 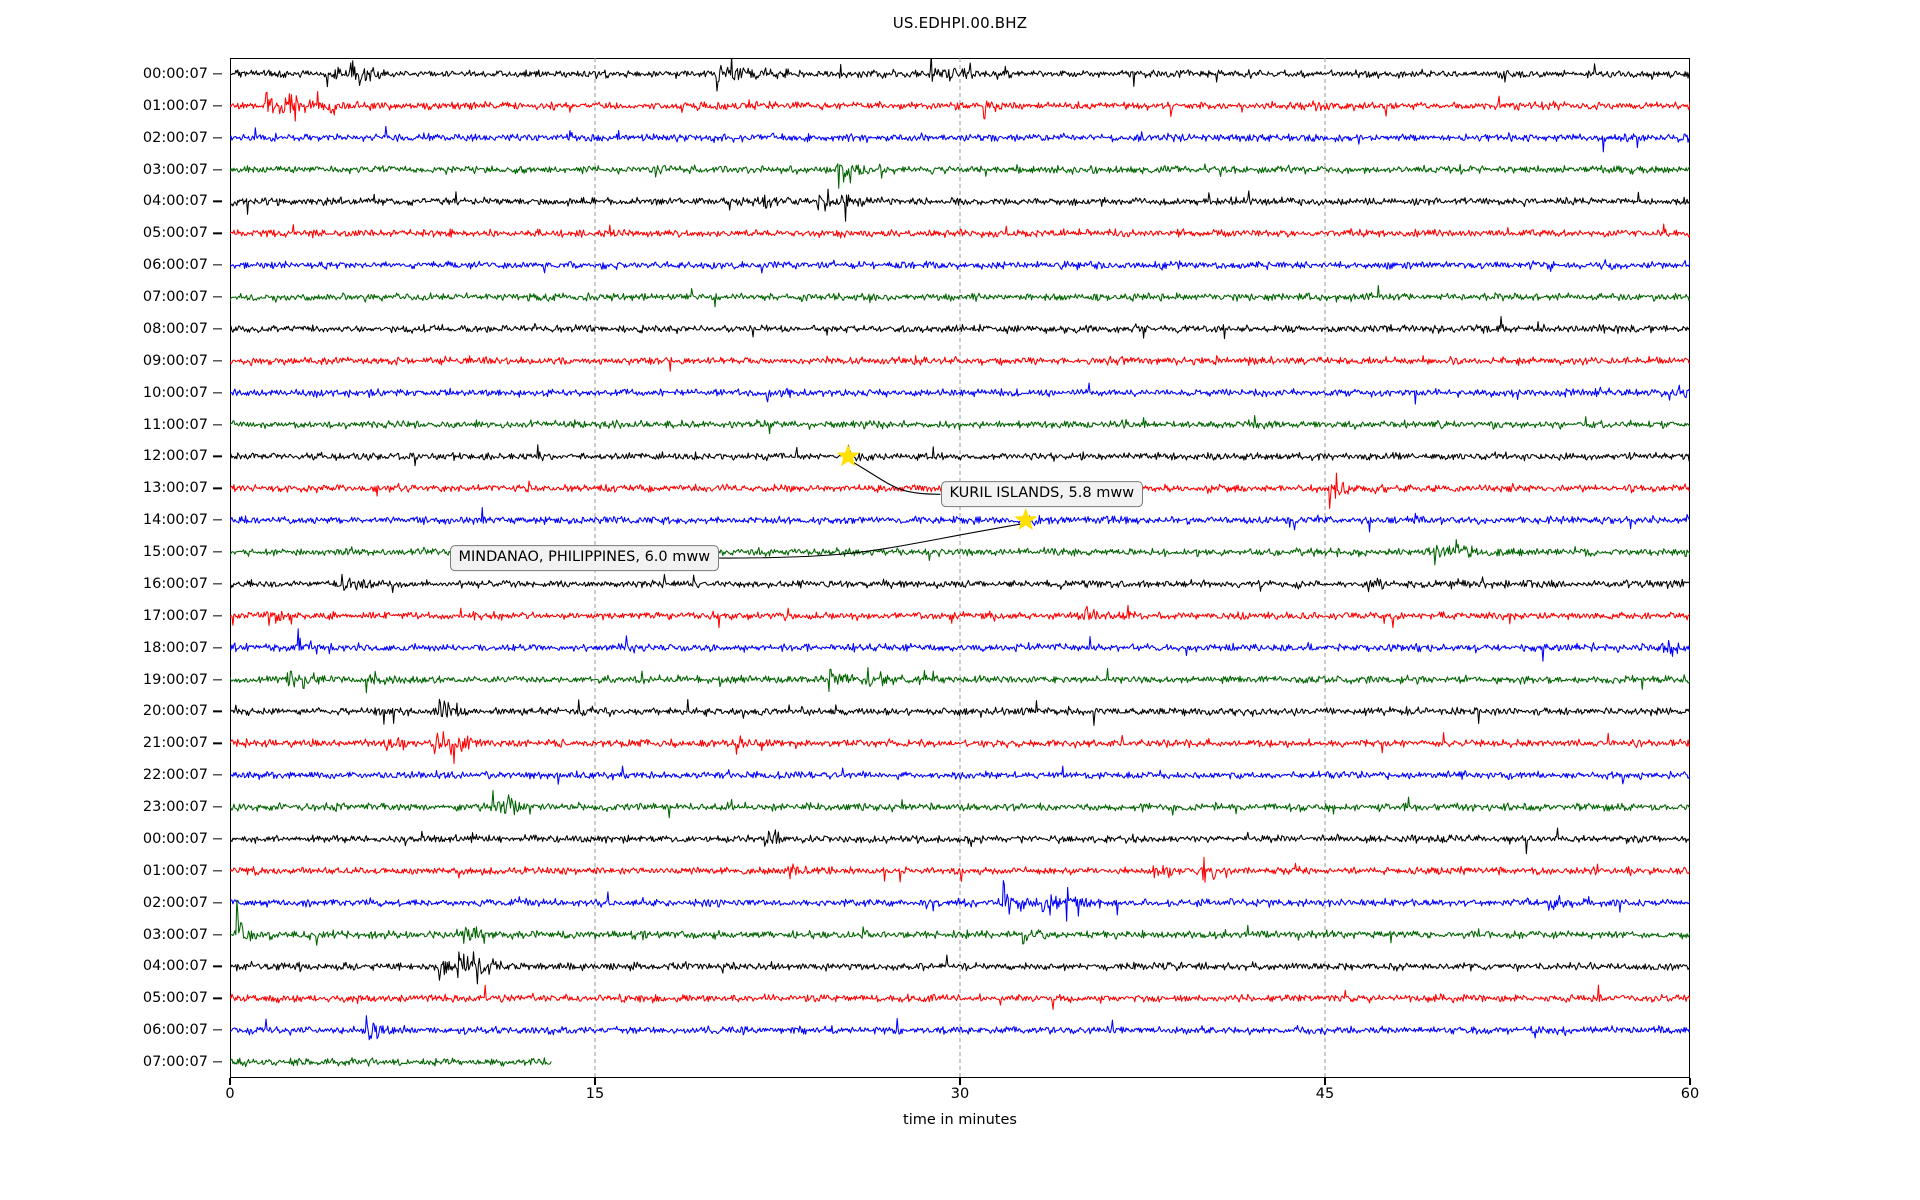 What do you see at coordinates (1690, 1094) in the screenshot?
I see `x-tick-label-4: 60` at bounding box center [1690, 1094].